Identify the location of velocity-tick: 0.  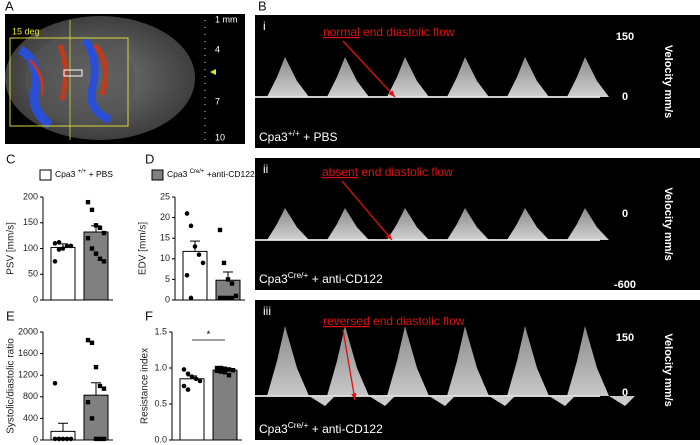
(625, 97).